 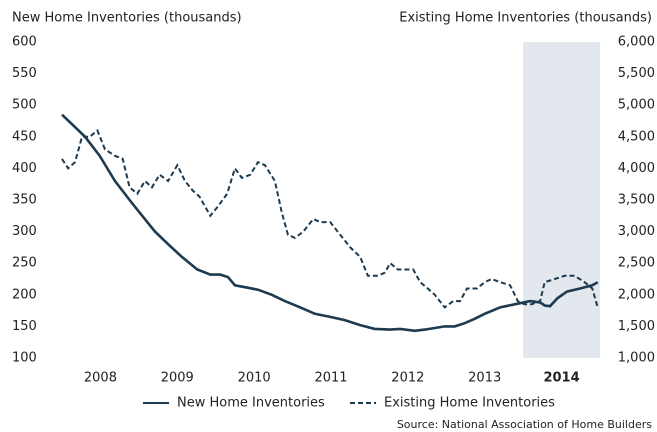 What do you see at coordinates (636, 73) in the screenshot?
I see `y2-tick-label: 5,500` at bounding box center [636, 73].